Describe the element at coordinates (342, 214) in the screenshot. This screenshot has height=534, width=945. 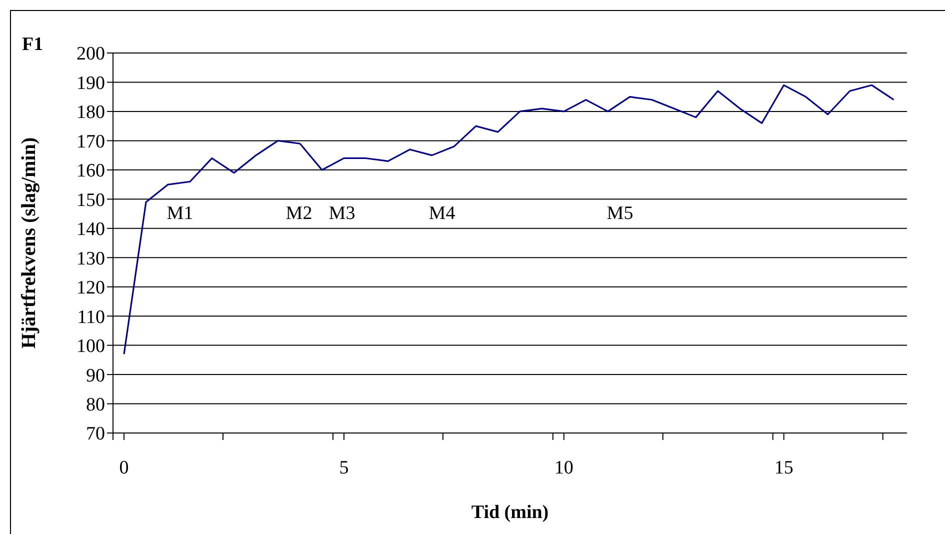
I see `annotation: M3` at that location.